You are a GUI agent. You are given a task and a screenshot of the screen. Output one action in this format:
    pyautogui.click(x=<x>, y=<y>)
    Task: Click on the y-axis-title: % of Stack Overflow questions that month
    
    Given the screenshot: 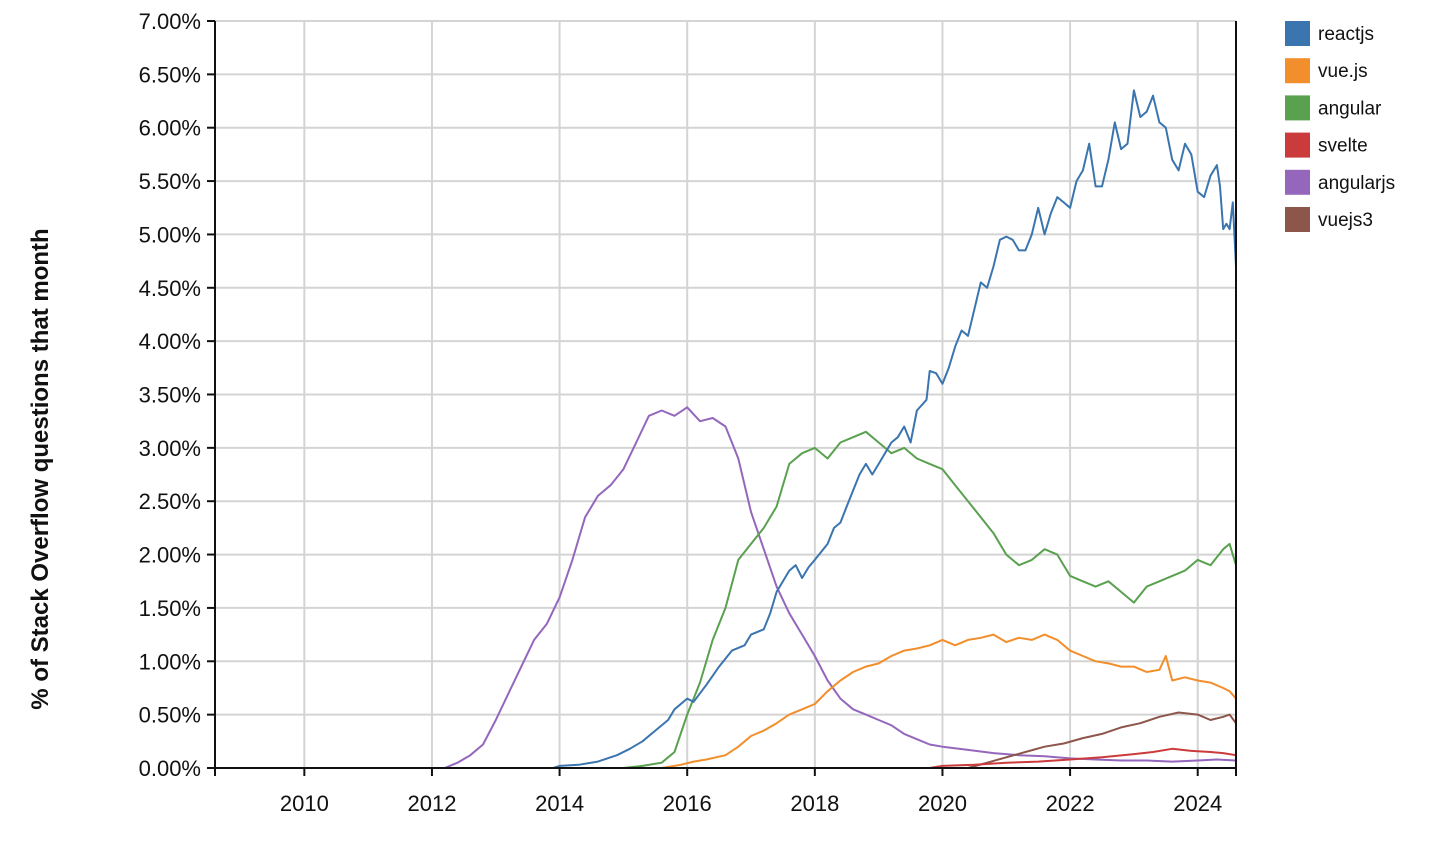 What is the action you would take?
    pyautogui.click(x=40, y=468)
    